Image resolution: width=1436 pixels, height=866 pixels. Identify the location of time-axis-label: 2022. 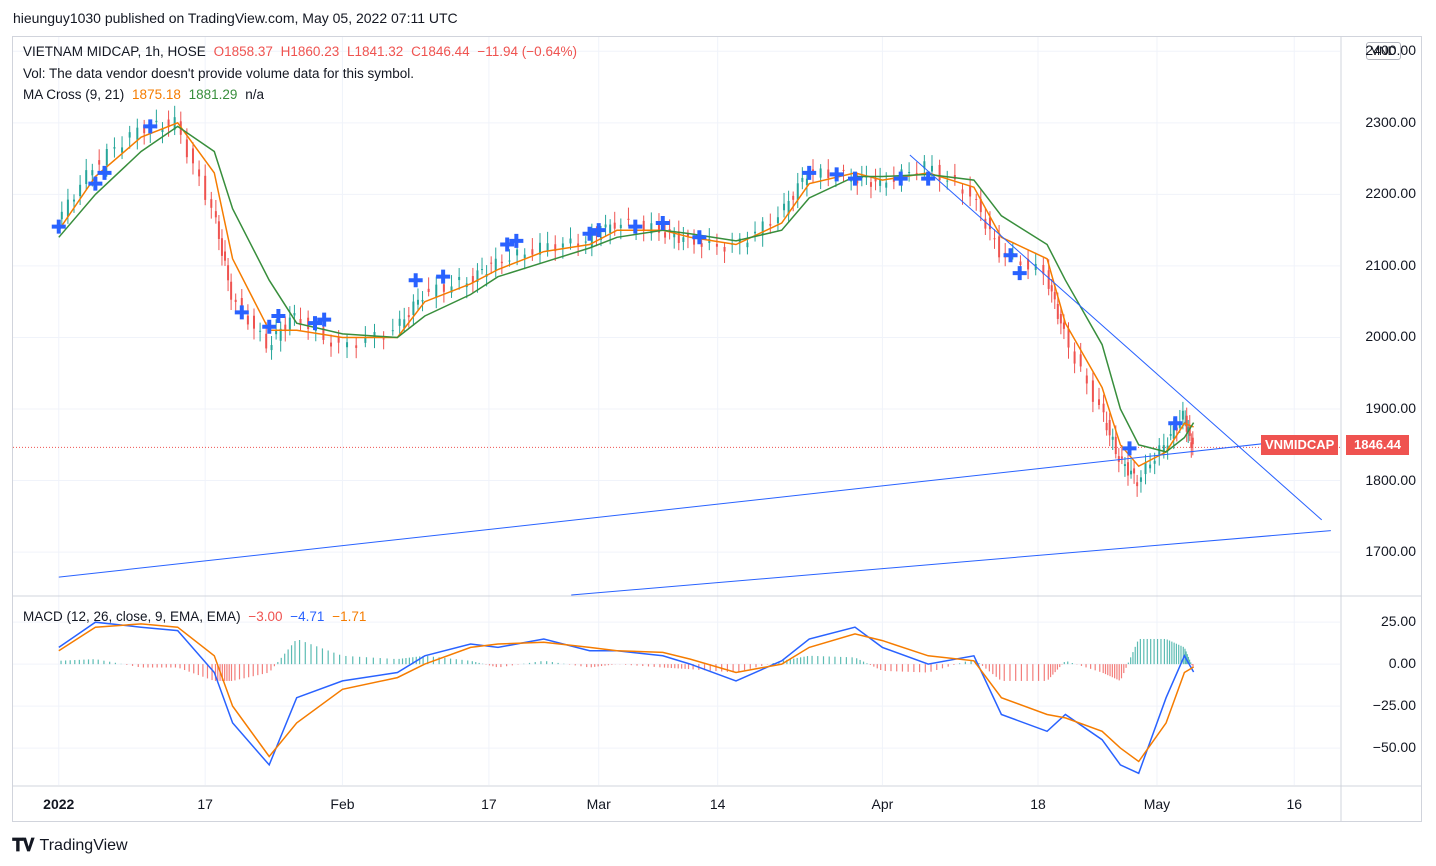
(59, 804).